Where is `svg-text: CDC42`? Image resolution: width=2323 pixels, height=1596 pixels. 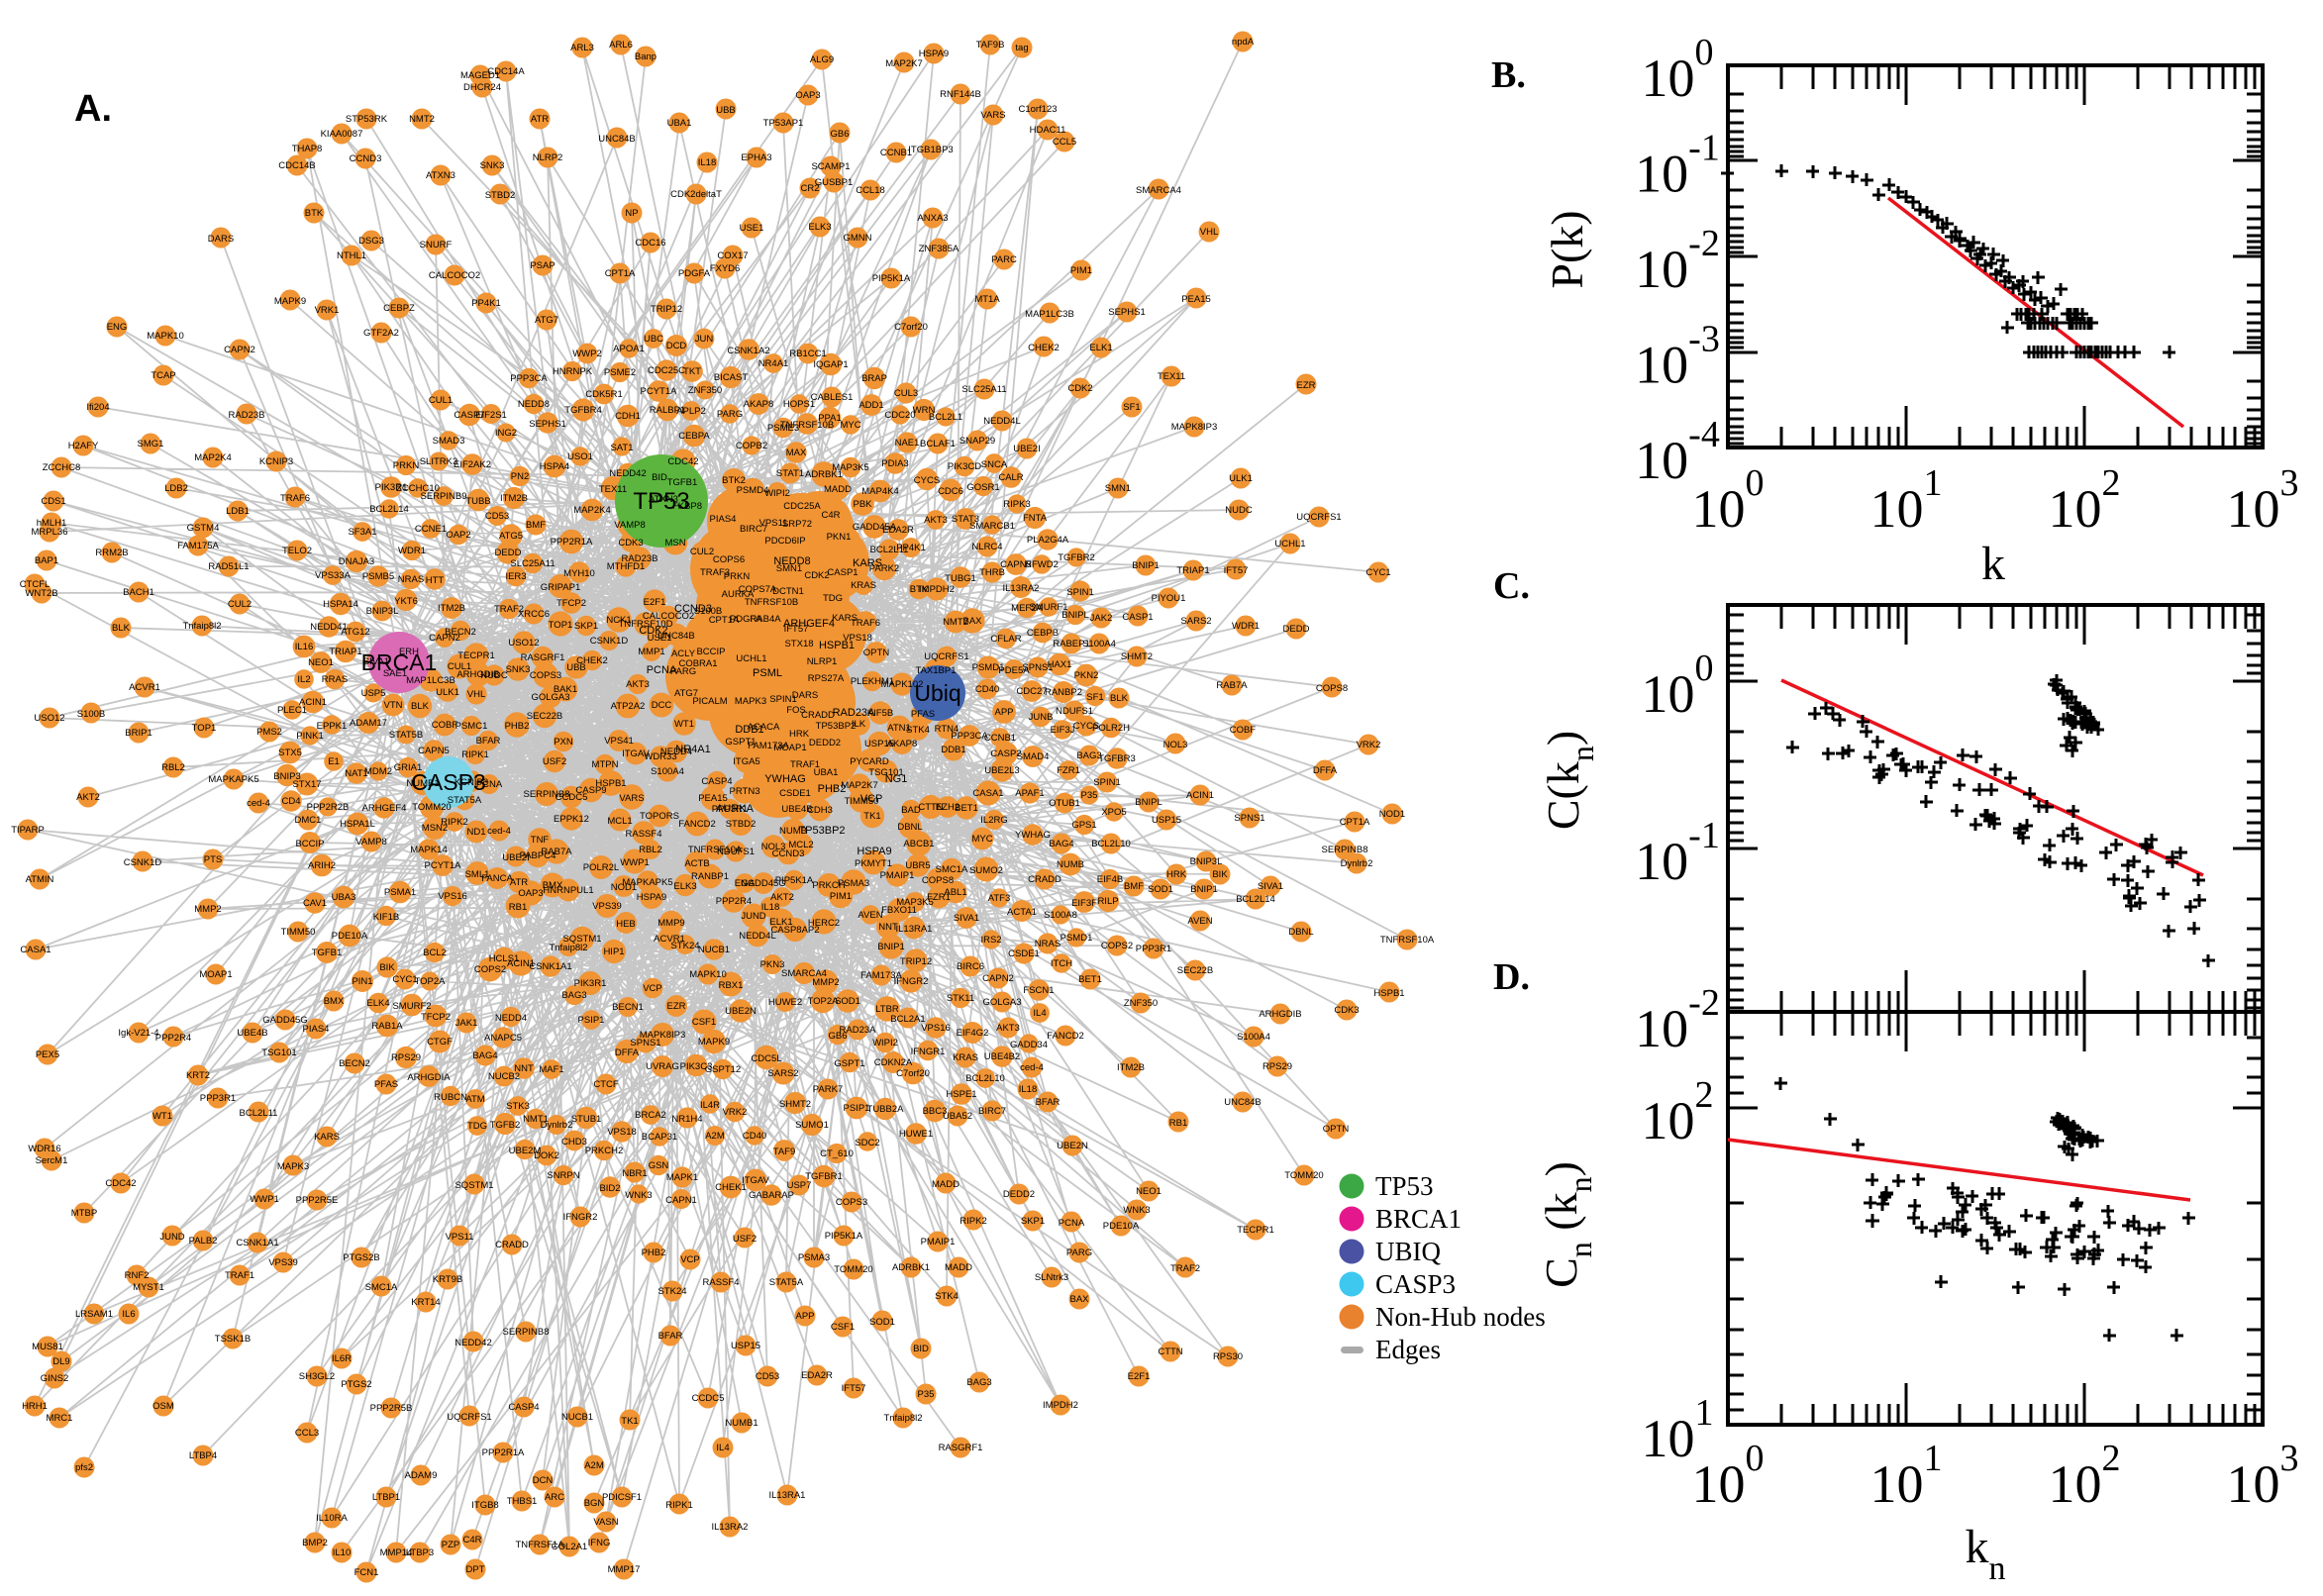
svg-text: CDC42 is located at coordinates (682, 461).